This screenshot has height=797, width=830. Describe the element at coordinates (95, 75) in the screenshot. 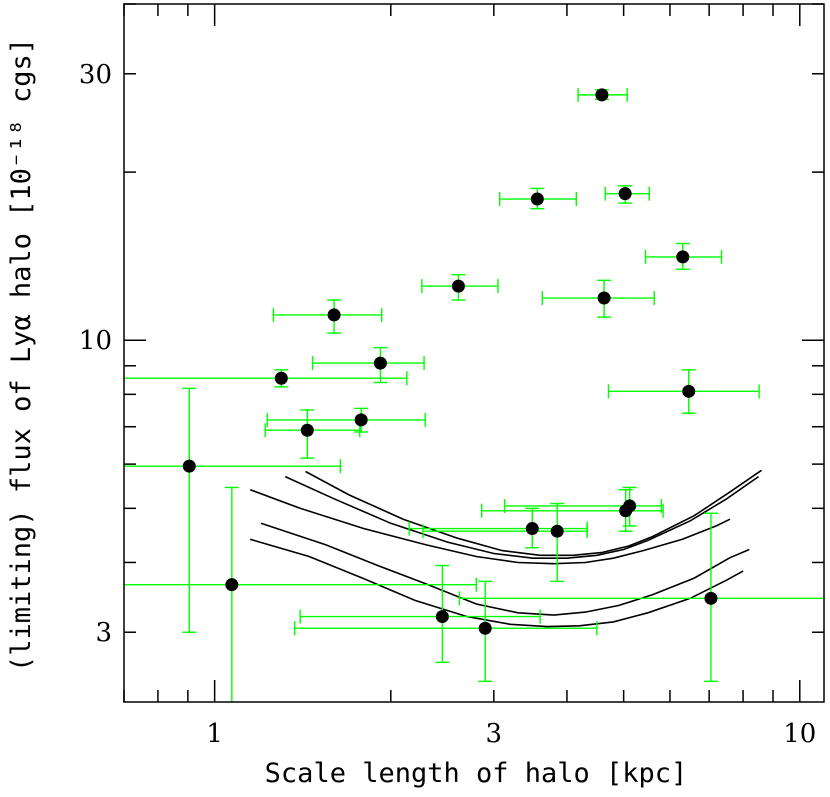

I see `y-tick-label: 30` at that location.